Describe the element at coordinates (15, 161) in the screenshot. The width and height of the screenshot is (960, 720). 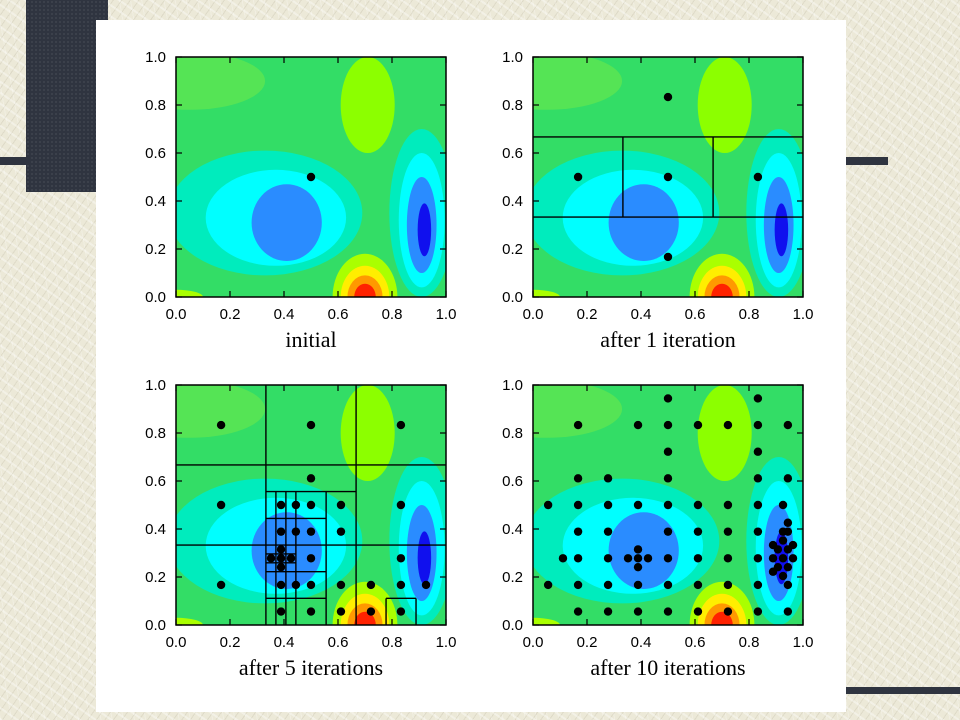
I see `title-rule-left` at that location.